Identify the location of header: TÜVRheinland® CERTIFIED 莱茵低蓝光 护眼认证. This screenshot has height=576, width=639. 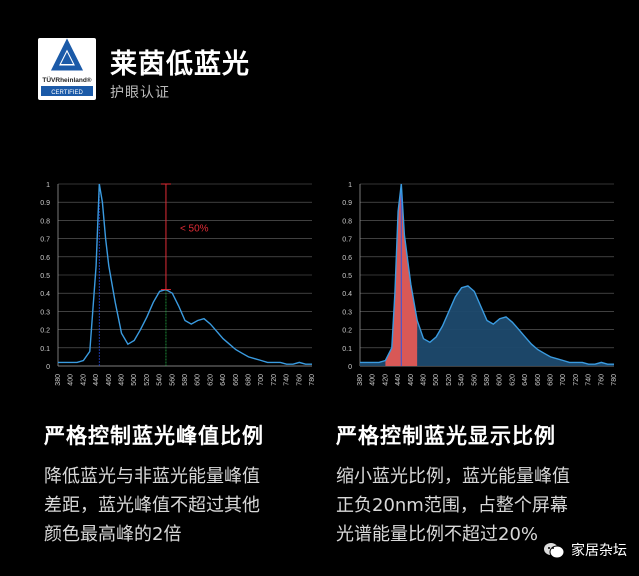
(318, 71).